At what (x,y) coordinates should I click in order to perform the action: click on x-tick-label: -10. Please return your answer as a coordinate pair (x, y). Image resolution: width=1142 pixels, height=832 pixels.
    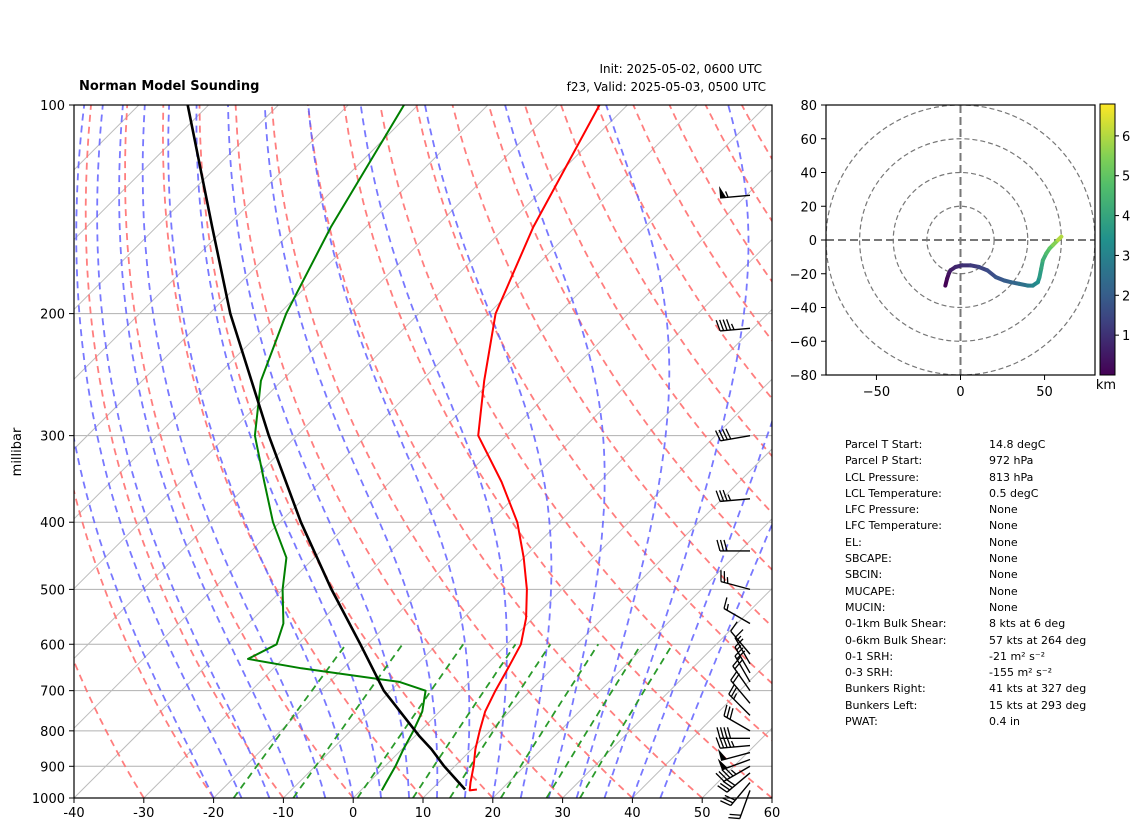
    Looking at the image, I should click on (283, 813).